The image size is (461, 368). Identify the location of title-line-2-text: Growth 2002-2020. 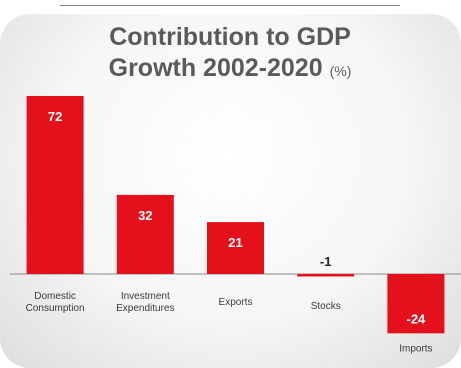
(215, 68).